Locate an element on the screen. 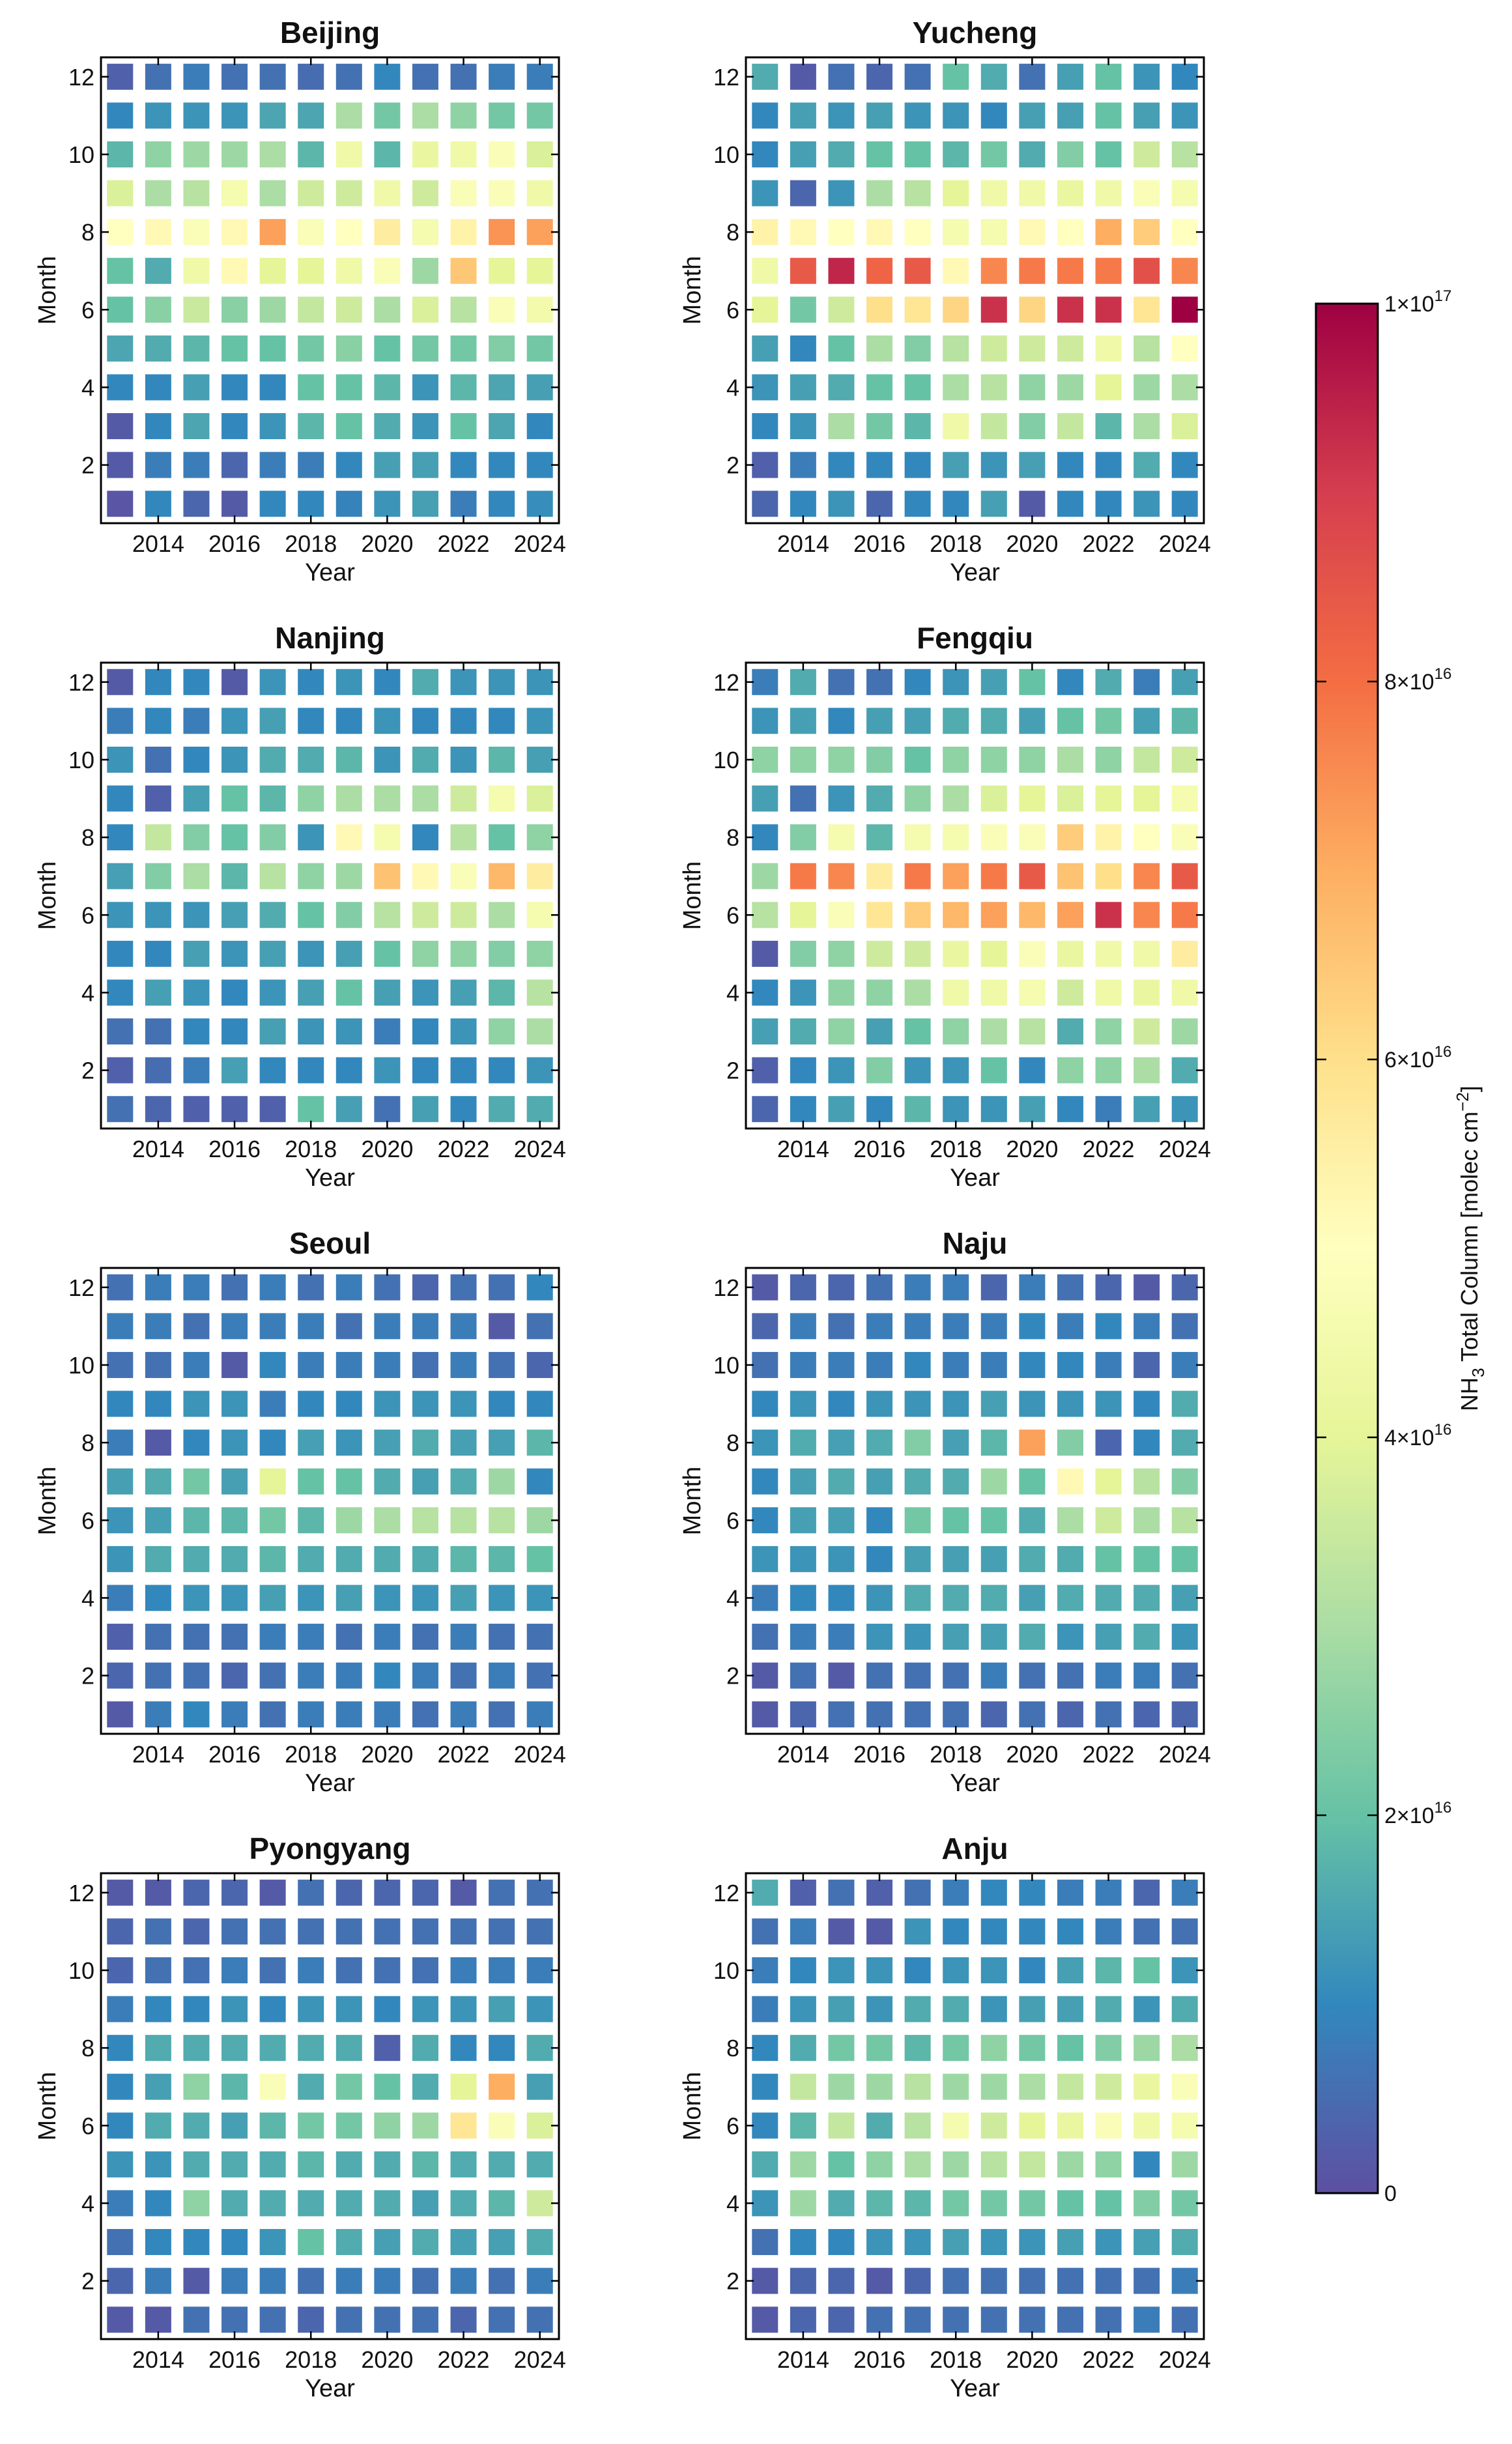 This screenshot has width=1512, height=2444. x-tick-label: 2020 is located at coordinates (1032, 1754).